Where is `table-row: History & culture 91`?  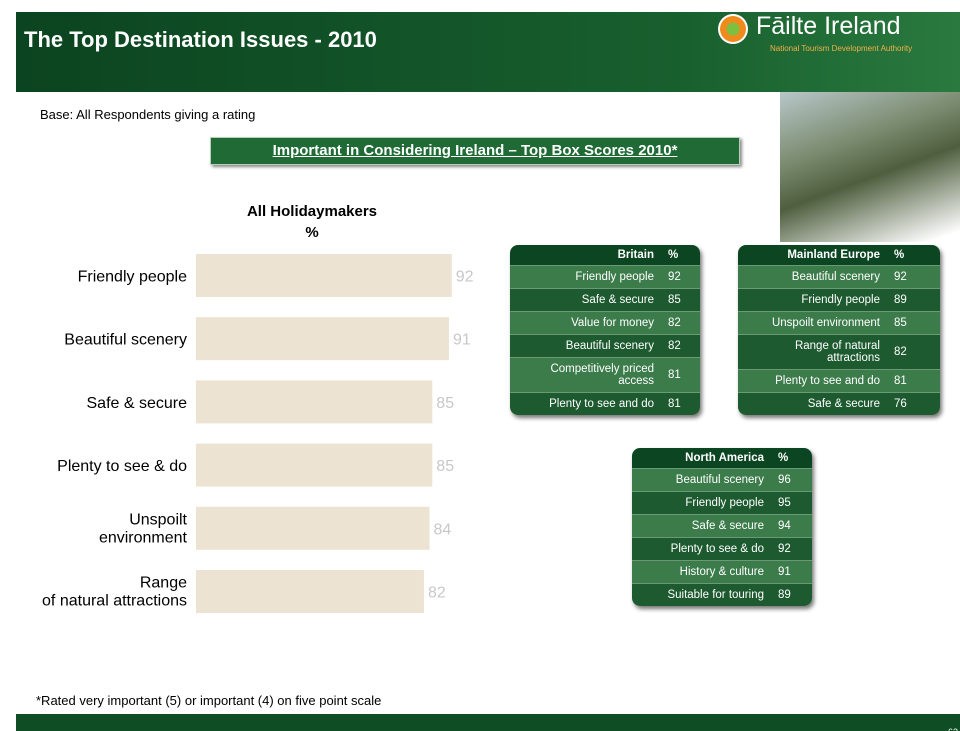
table-row: History & culture 91 is located at coordinates (722, 571).